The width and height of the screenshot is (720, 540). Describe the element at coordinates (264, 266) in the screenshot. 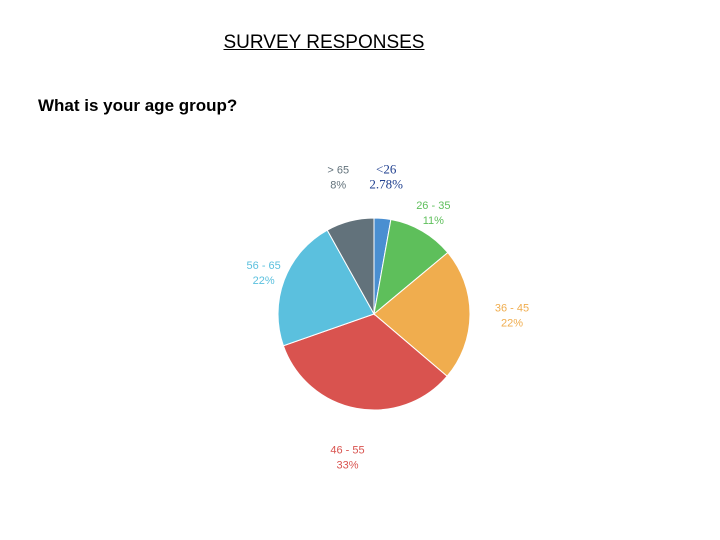

I see `slice-category-label: 56 - 65` at that location.